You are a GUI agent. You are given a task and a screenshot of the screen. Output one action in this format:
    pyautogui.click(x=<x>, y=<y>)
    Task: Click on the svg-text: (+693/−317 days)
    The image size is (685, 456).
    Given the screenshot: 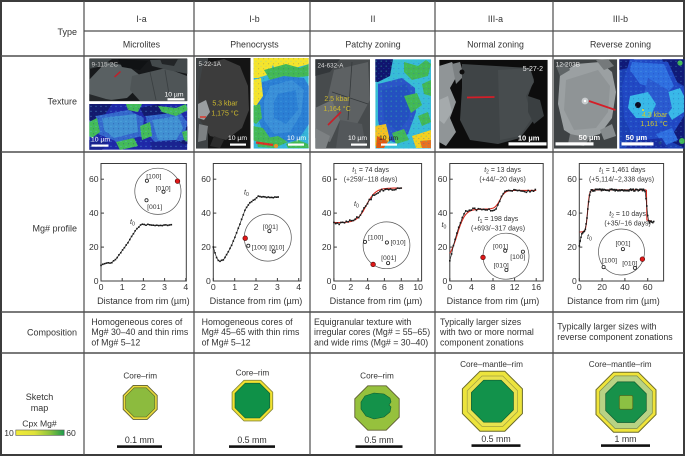 What is the action you would take?
    pyautogui.click(x=498, y=229)
    